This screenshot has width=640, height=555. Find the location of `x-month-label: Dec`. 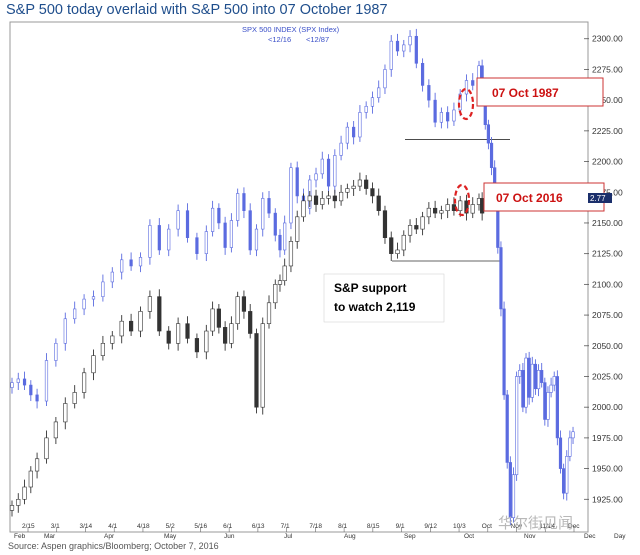

x-month-label: Dec is located at coordinates (590, 536).